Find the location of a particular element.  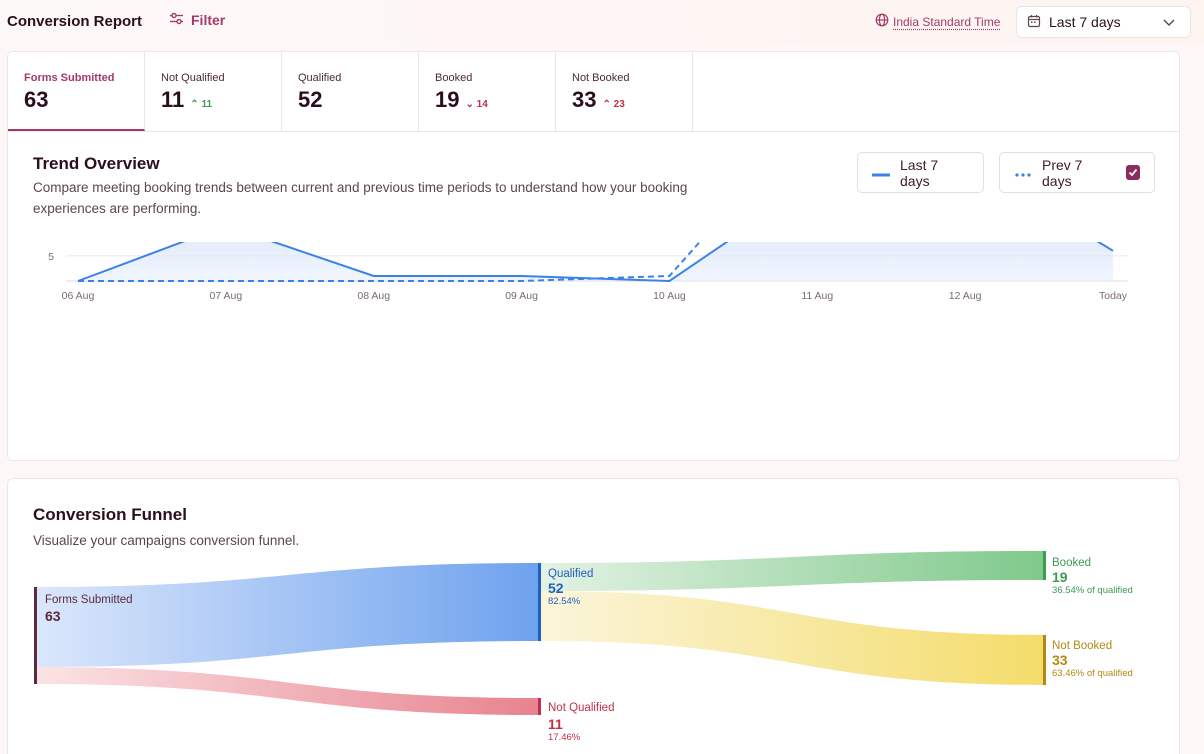

timezone-link: India Standard Time is located at coordinates (937, 21).